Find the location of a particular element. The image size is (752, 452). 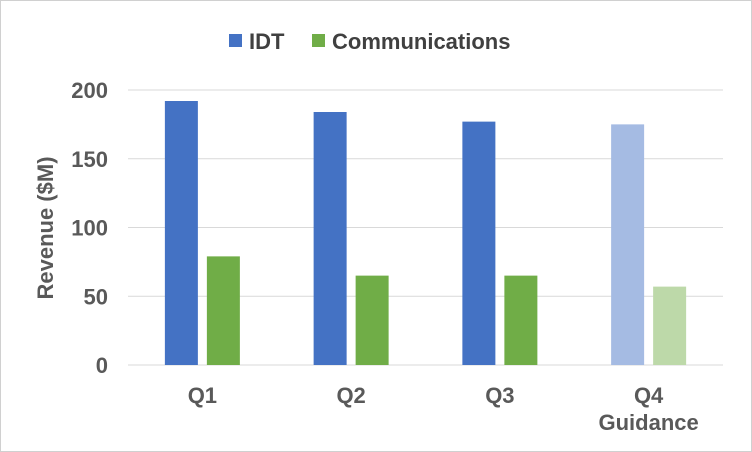

legend-swatch-communications is located at coordinates (318, 40).